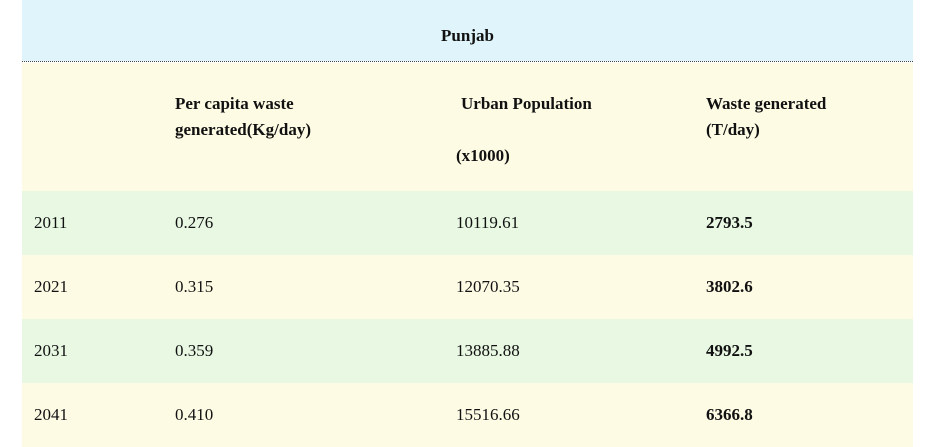  I want to click on header-waste-generated: Waste generated (T/day), so click(766, 117).